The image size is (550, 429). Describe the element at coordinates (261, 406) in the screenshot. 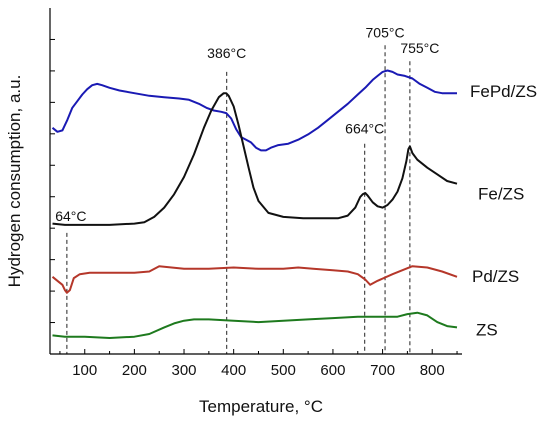

I see `x-axis-title: Temperature, °C` at that location.